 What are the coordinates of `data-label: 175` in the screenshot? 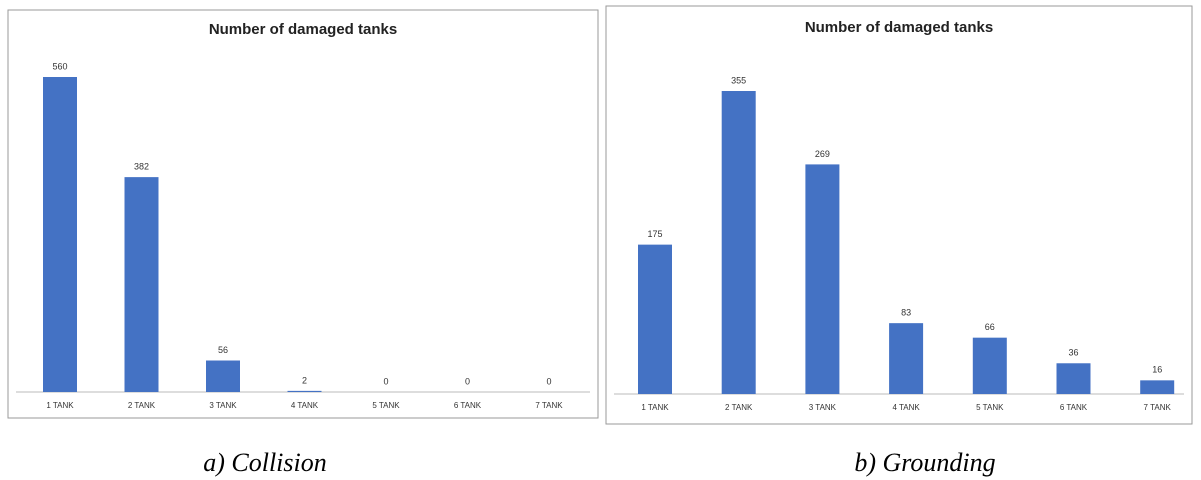 It's located at (654, 234).